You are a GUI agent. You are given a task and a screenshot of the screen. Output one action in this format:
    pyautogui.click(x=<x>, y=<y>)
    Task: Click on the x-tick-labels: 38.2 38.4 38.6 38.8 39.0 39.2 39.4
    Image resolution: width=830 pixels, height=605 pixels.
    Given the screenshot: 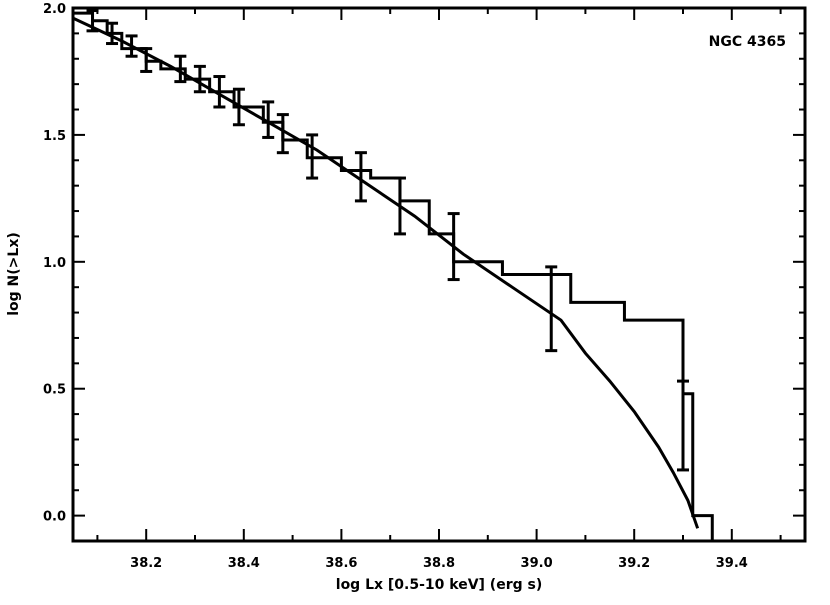 What is the action you would take?
    pyautogui.click(x=439, y=563)
    